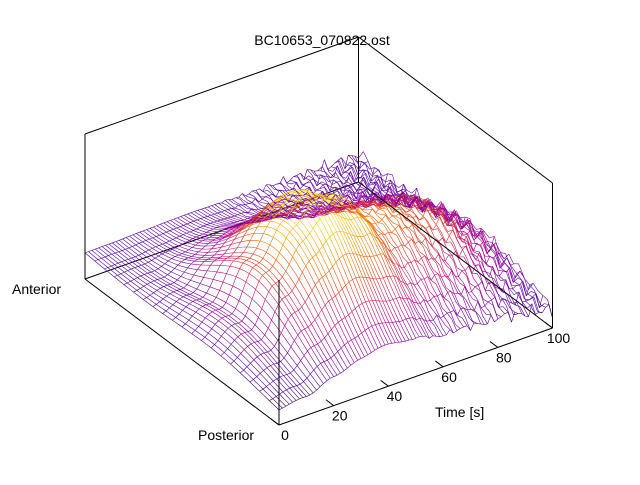 The image size is (640, 485). I want to click on box-edge, so click(456, 255).